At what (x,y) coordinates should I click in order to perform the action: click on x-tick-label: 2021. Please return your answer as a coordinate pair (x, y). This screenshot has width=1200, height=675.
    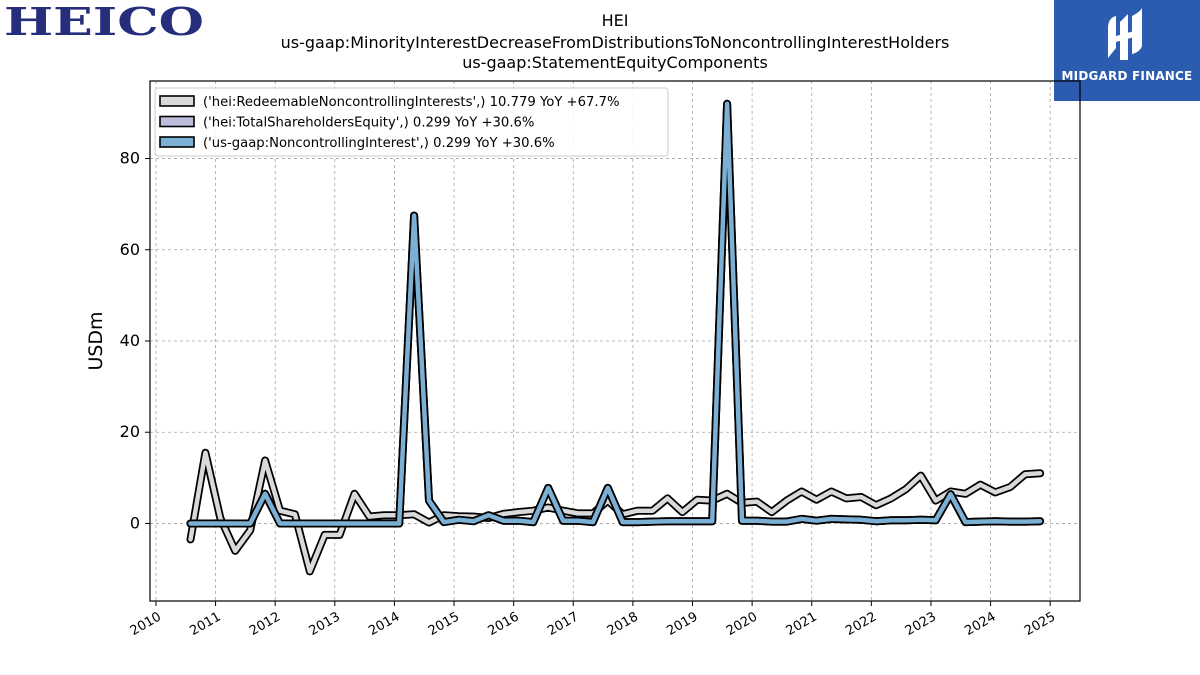
    Looking at the image, I should click on (802, 624).